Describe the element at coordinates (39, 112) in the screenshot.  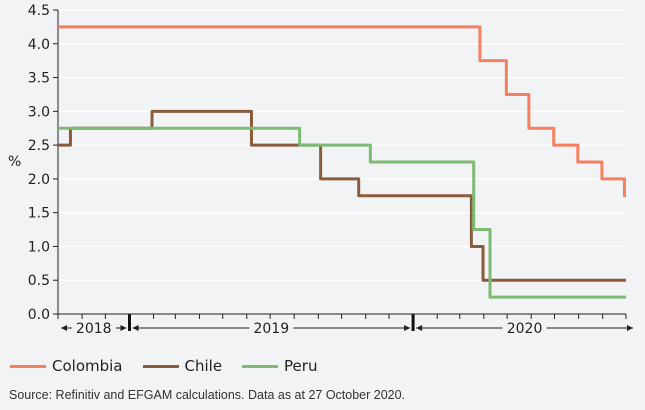
I see `y-tick-label: 3.0` at that location.